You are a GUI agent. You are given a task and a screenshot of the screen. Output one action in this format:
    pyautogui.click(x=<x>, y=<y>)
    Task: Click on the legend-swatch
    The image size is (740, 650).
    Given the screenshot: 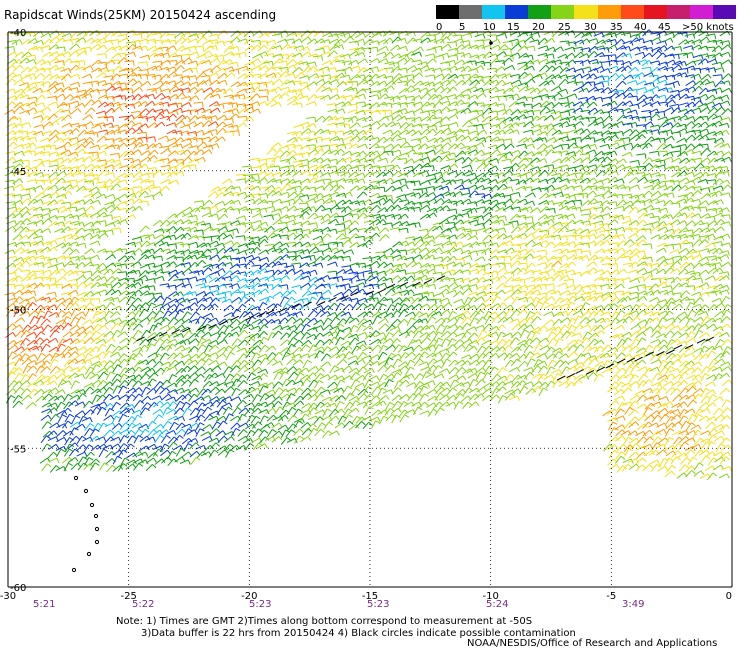 What is the action you would take?
    pyautogui.click(x=701, y=12)
    